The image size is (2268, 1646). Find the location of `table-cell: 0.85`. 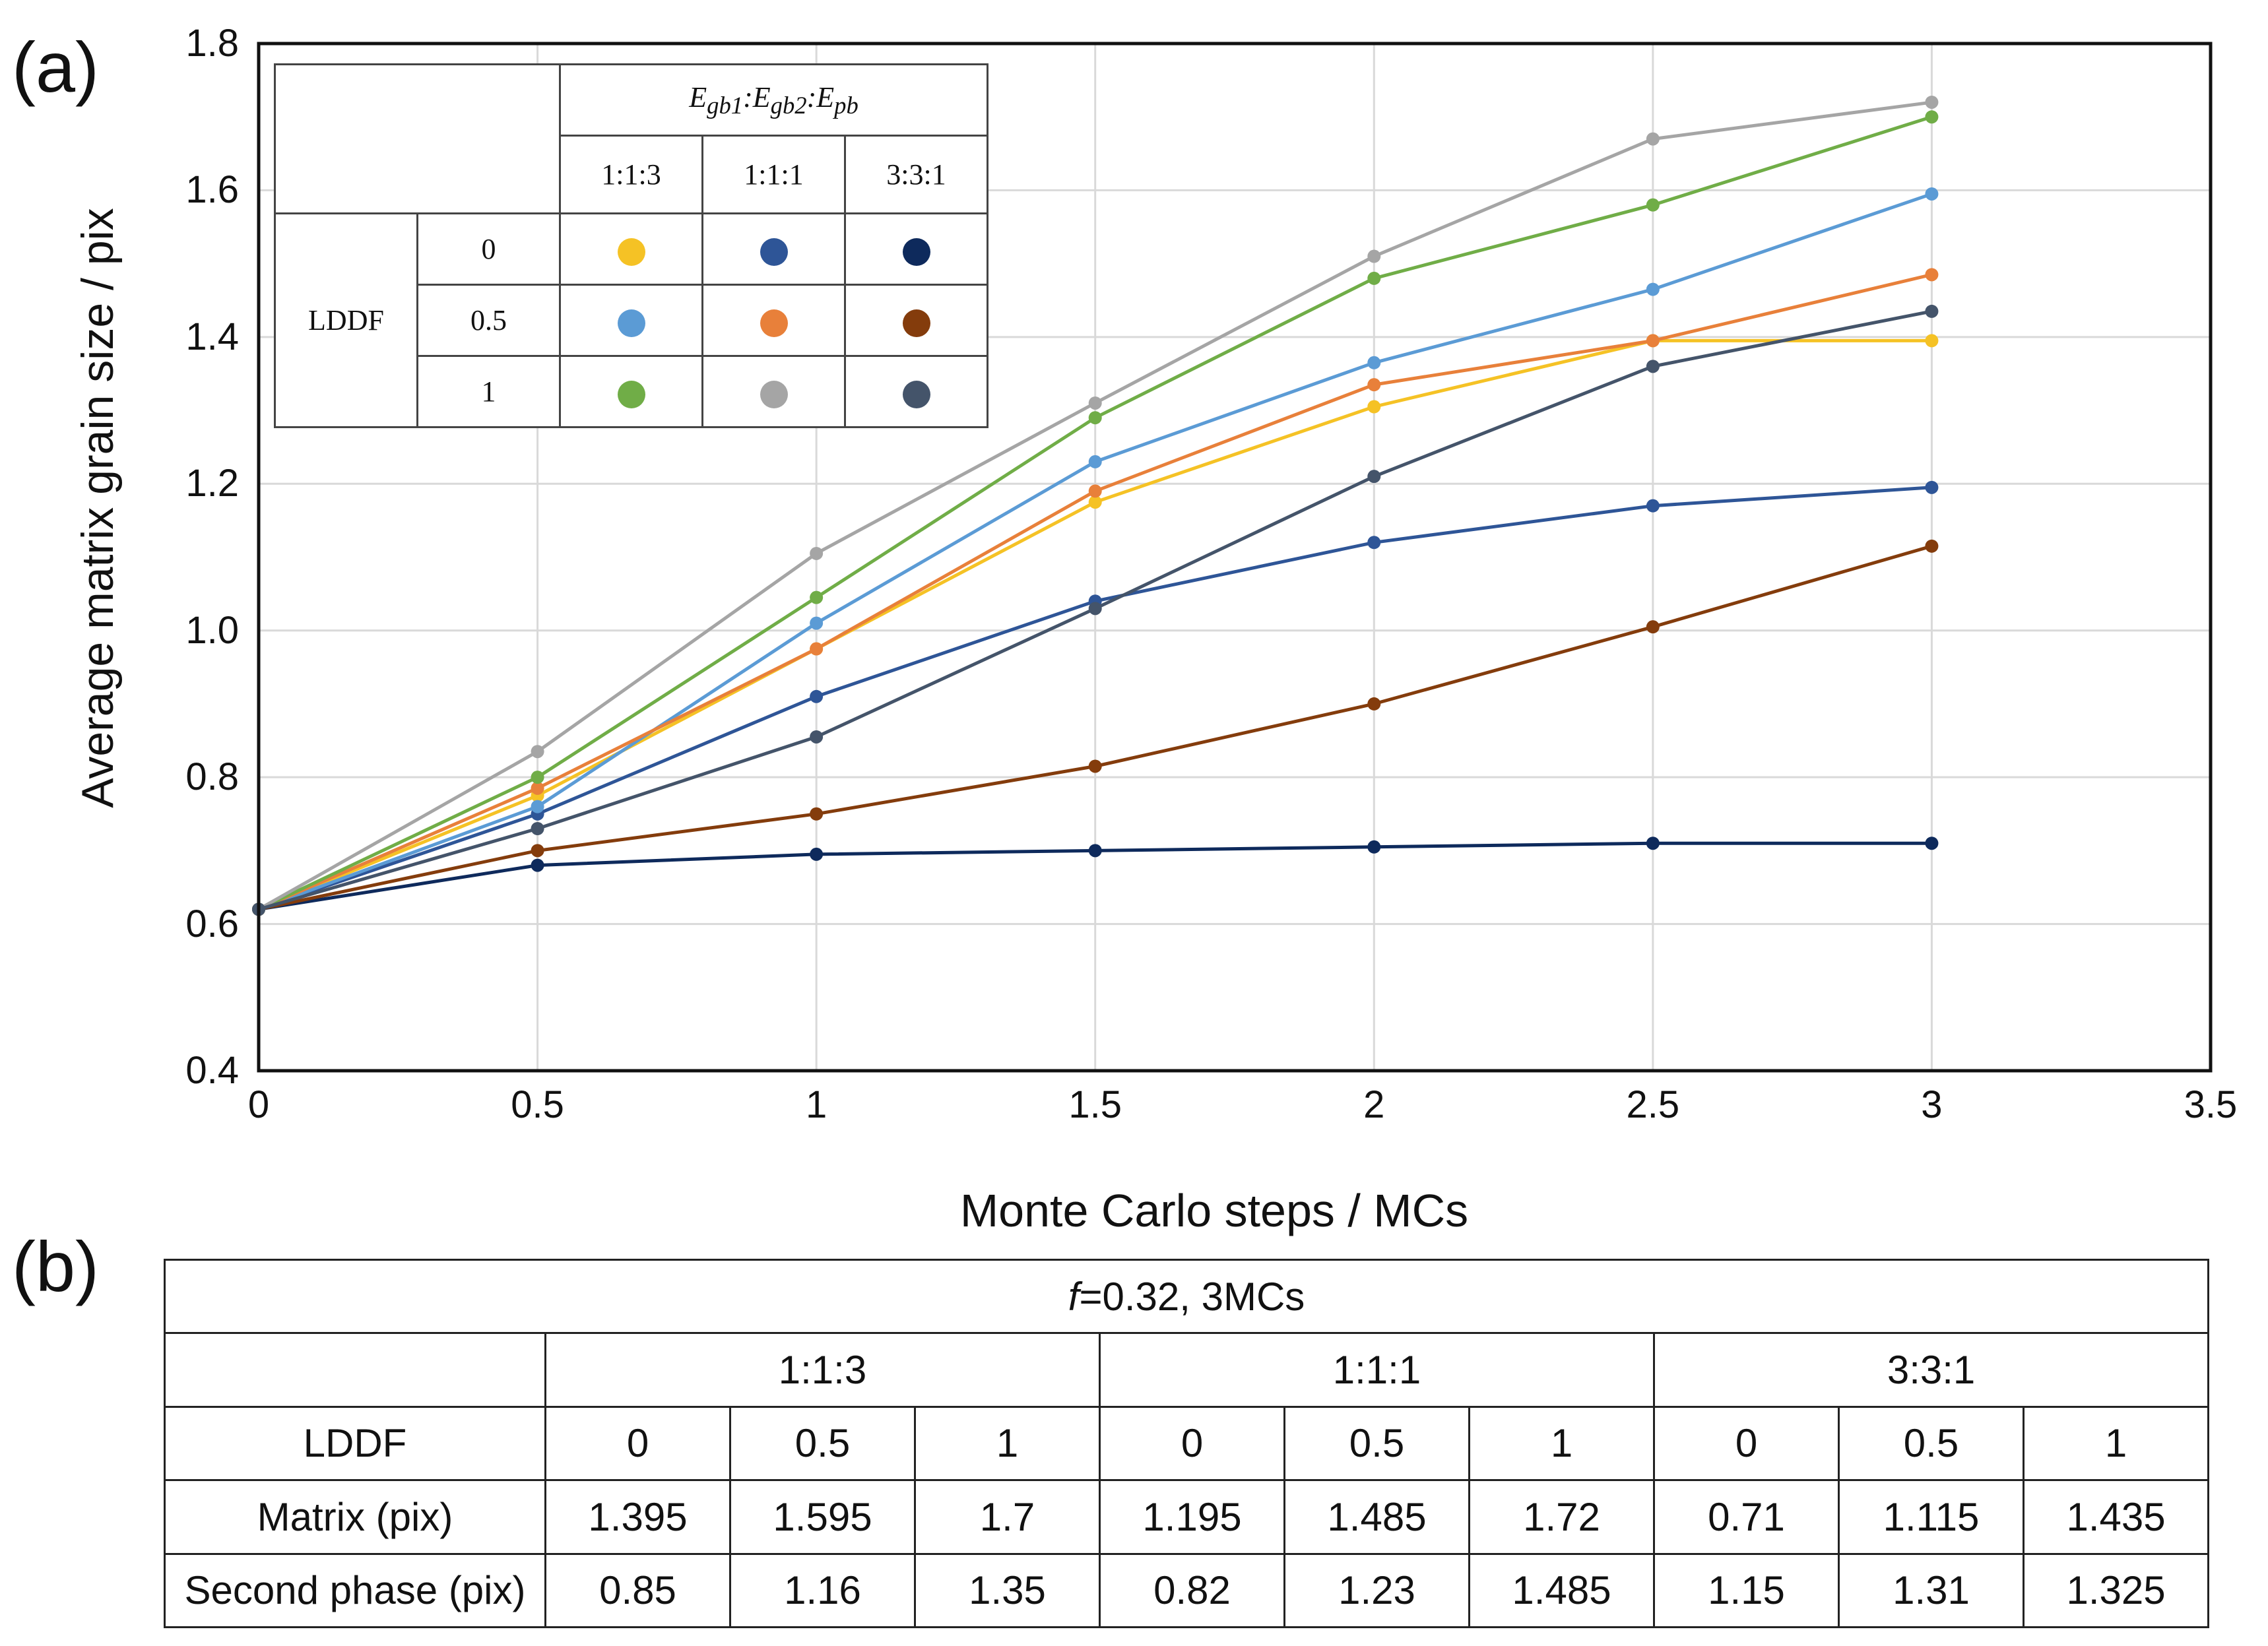

table-cell: 0.85 is located at coordinates (638, 1591).